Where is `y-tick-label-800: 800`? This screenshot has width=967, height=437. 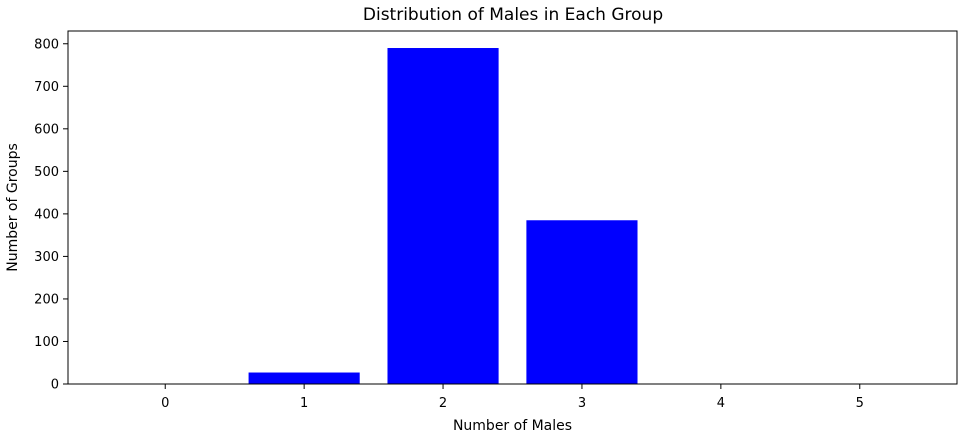
y-tick-label-800: 800 is located at coordinates (46, 44).